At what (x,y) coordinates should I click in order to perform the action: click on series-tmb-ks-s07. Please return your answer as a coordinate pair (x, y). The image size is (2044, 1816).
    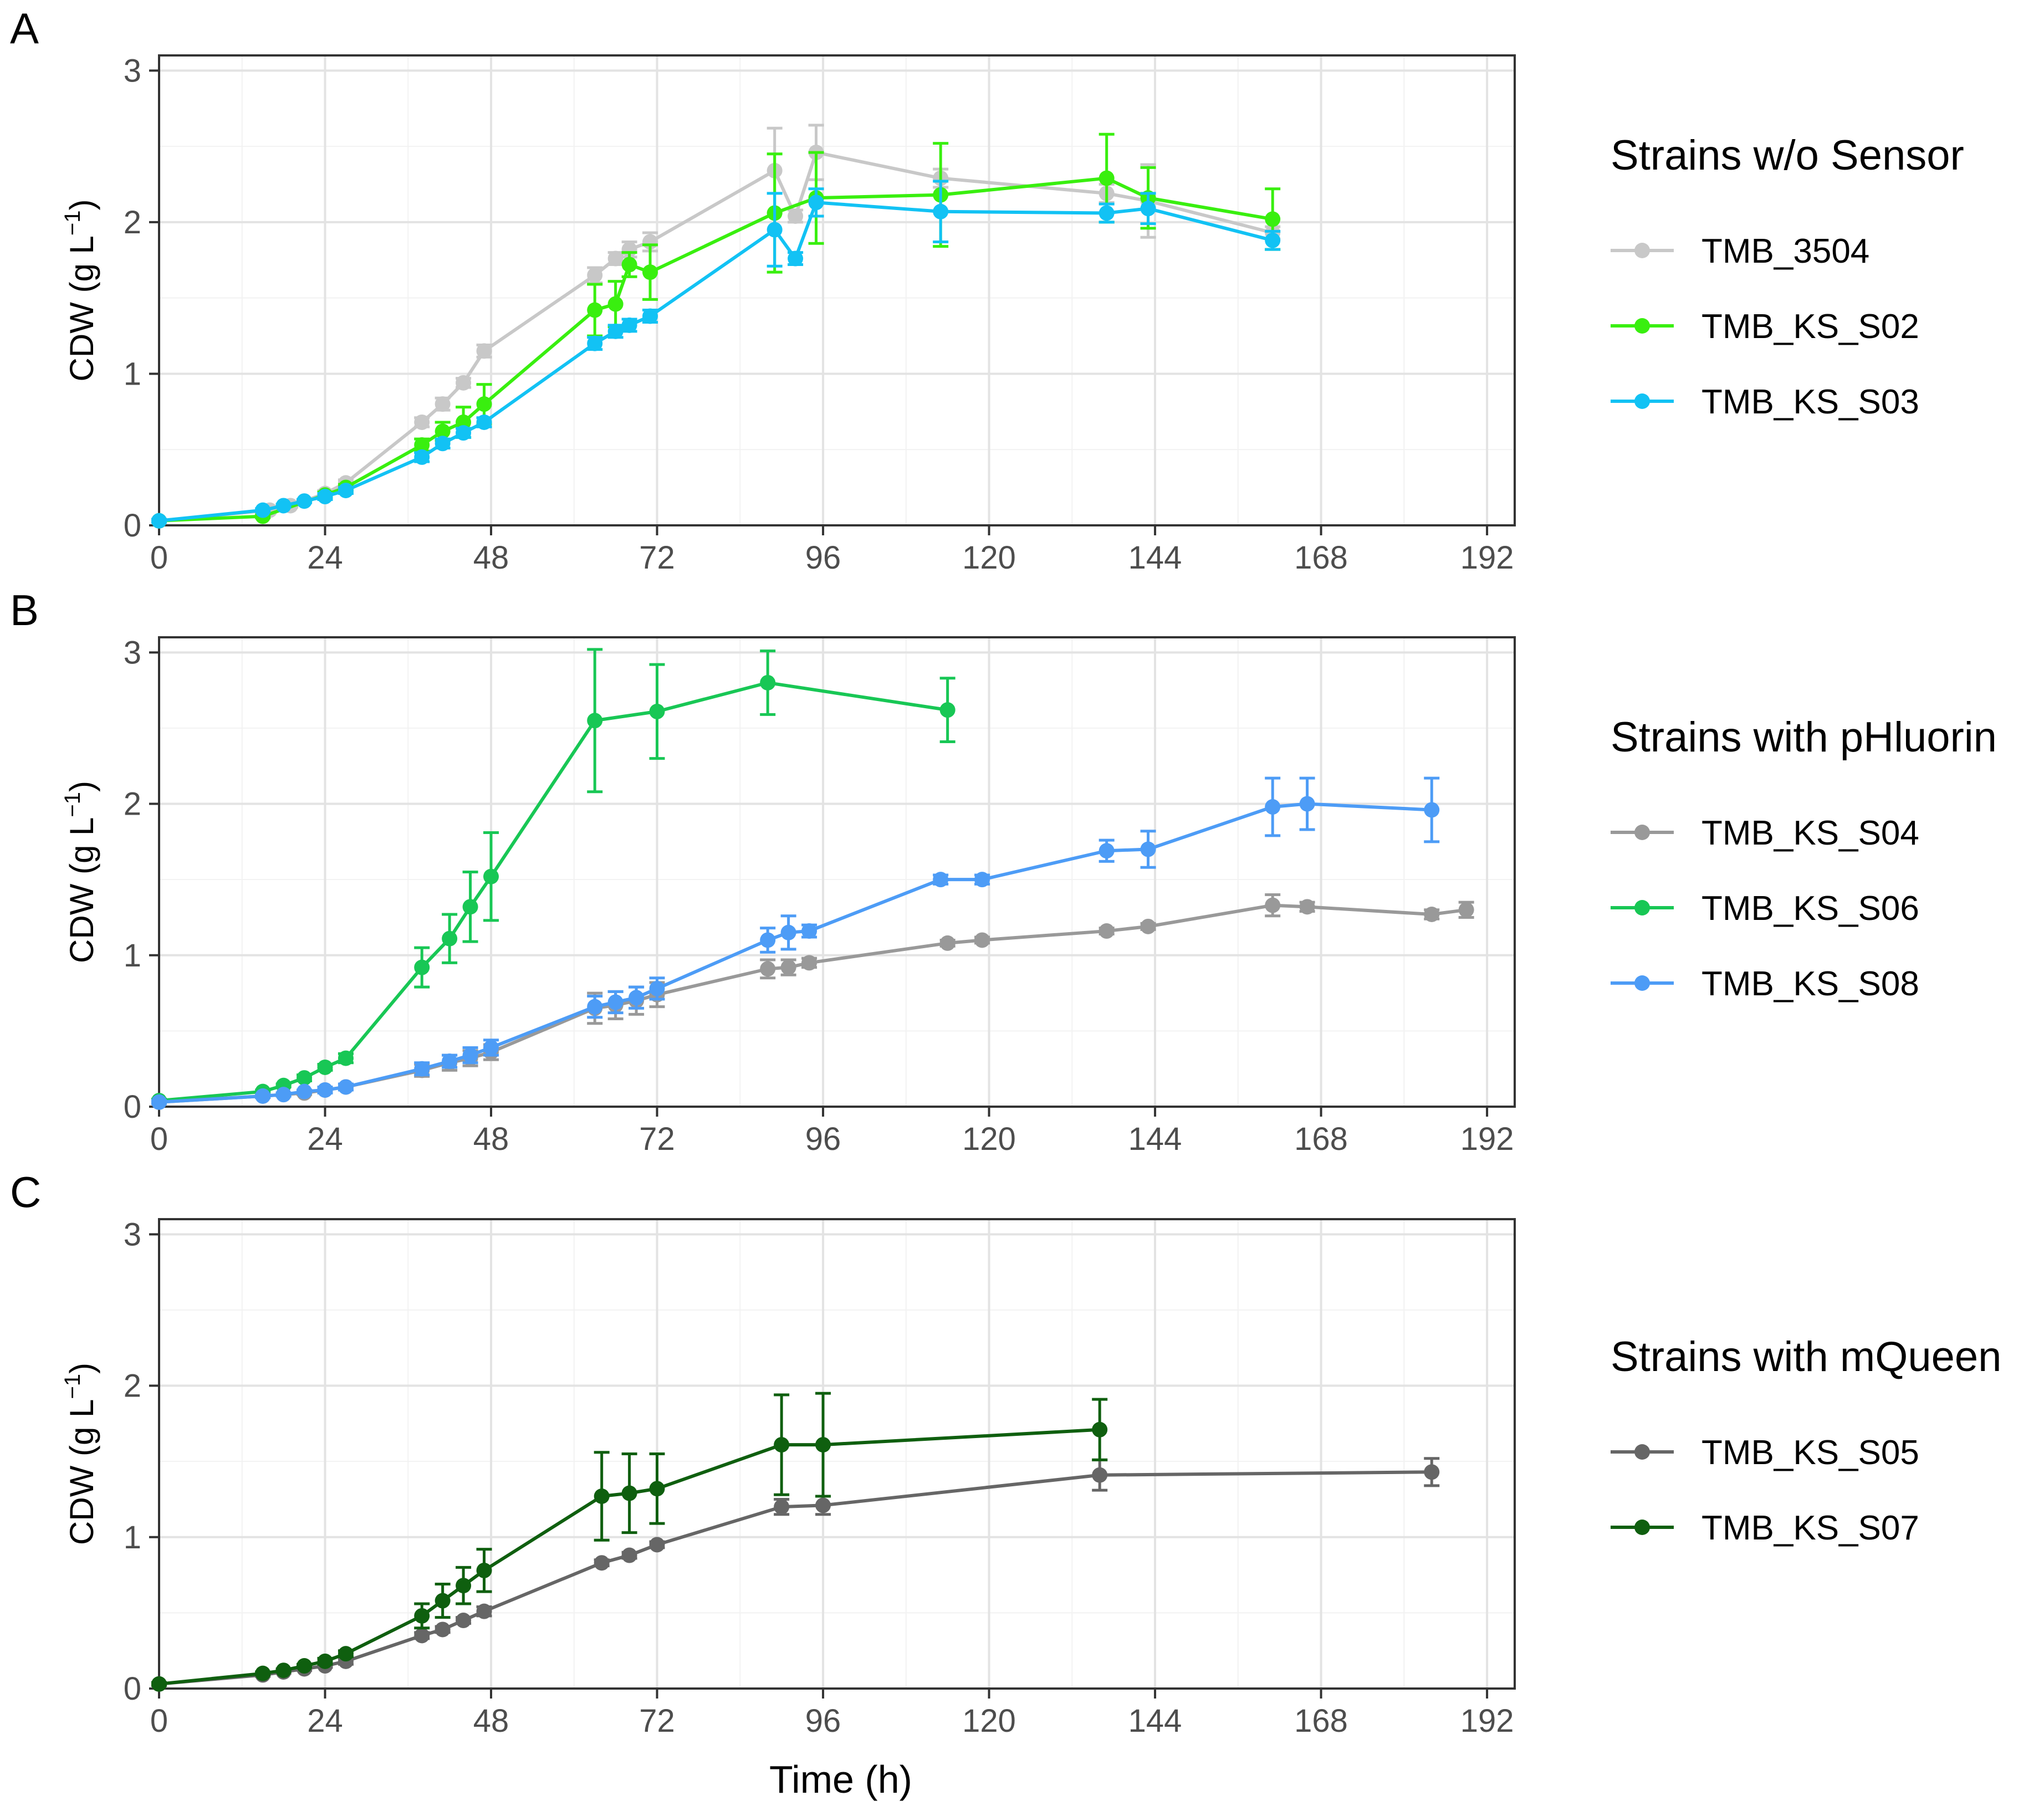
    Looking at the image, I should click on (630, 1542).